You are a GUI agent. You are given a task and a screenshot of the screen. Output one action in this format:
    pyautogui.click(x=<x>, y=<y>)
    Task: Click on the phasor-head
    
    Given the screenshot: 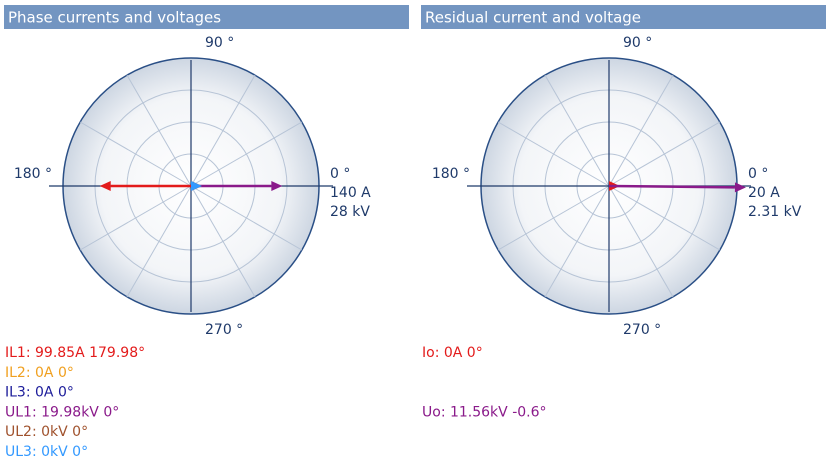 What is the action you would take?
    pyautogui.click(x=740, y=187)
    